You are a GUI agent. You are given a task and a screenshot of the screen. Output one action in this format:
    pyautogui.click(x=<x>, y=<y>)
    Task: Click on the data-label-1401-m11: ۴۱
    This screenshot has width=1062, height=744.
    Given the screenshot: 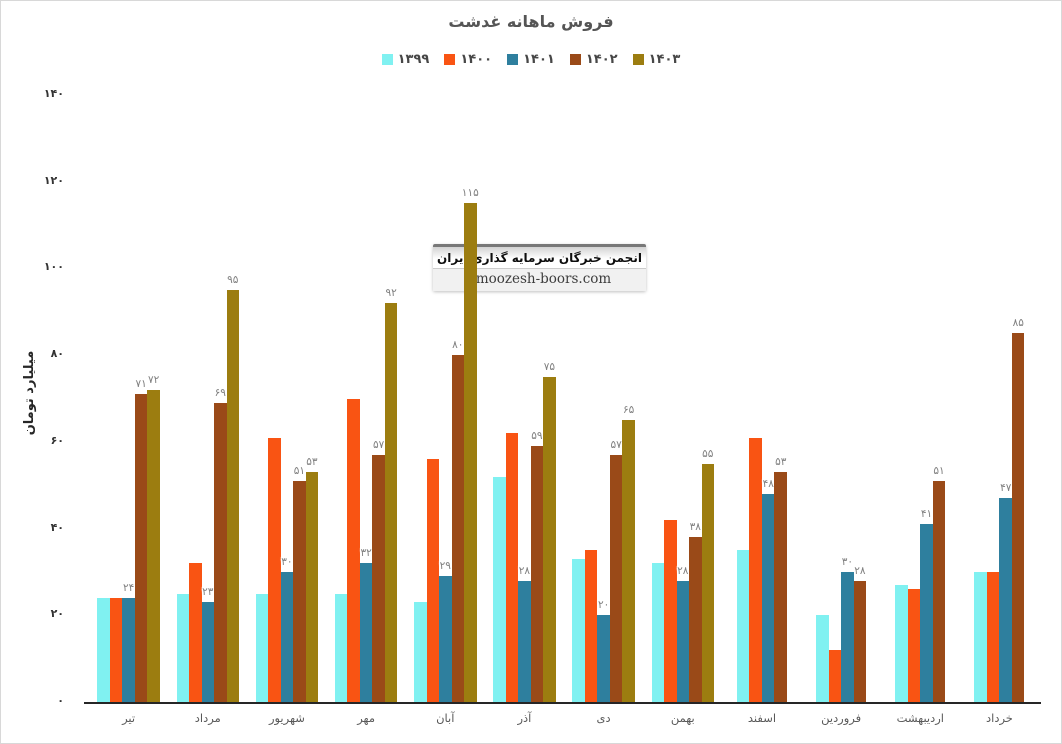 What is the action you would take?
    pyautogui.click(x=926, y=514)
    